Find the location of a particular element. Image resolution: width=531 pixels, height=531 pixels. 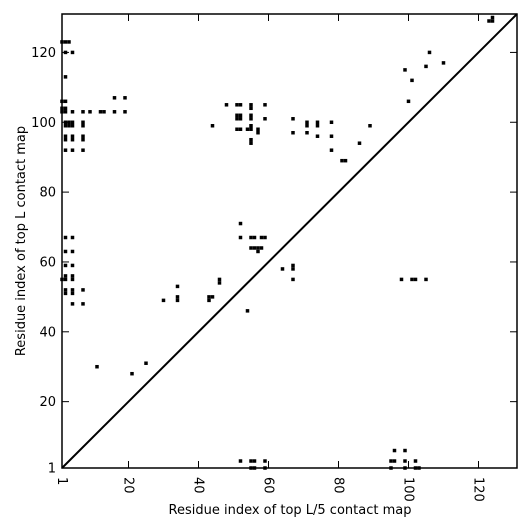

y-tick-label: 20 is located at coordinates (47, 402).